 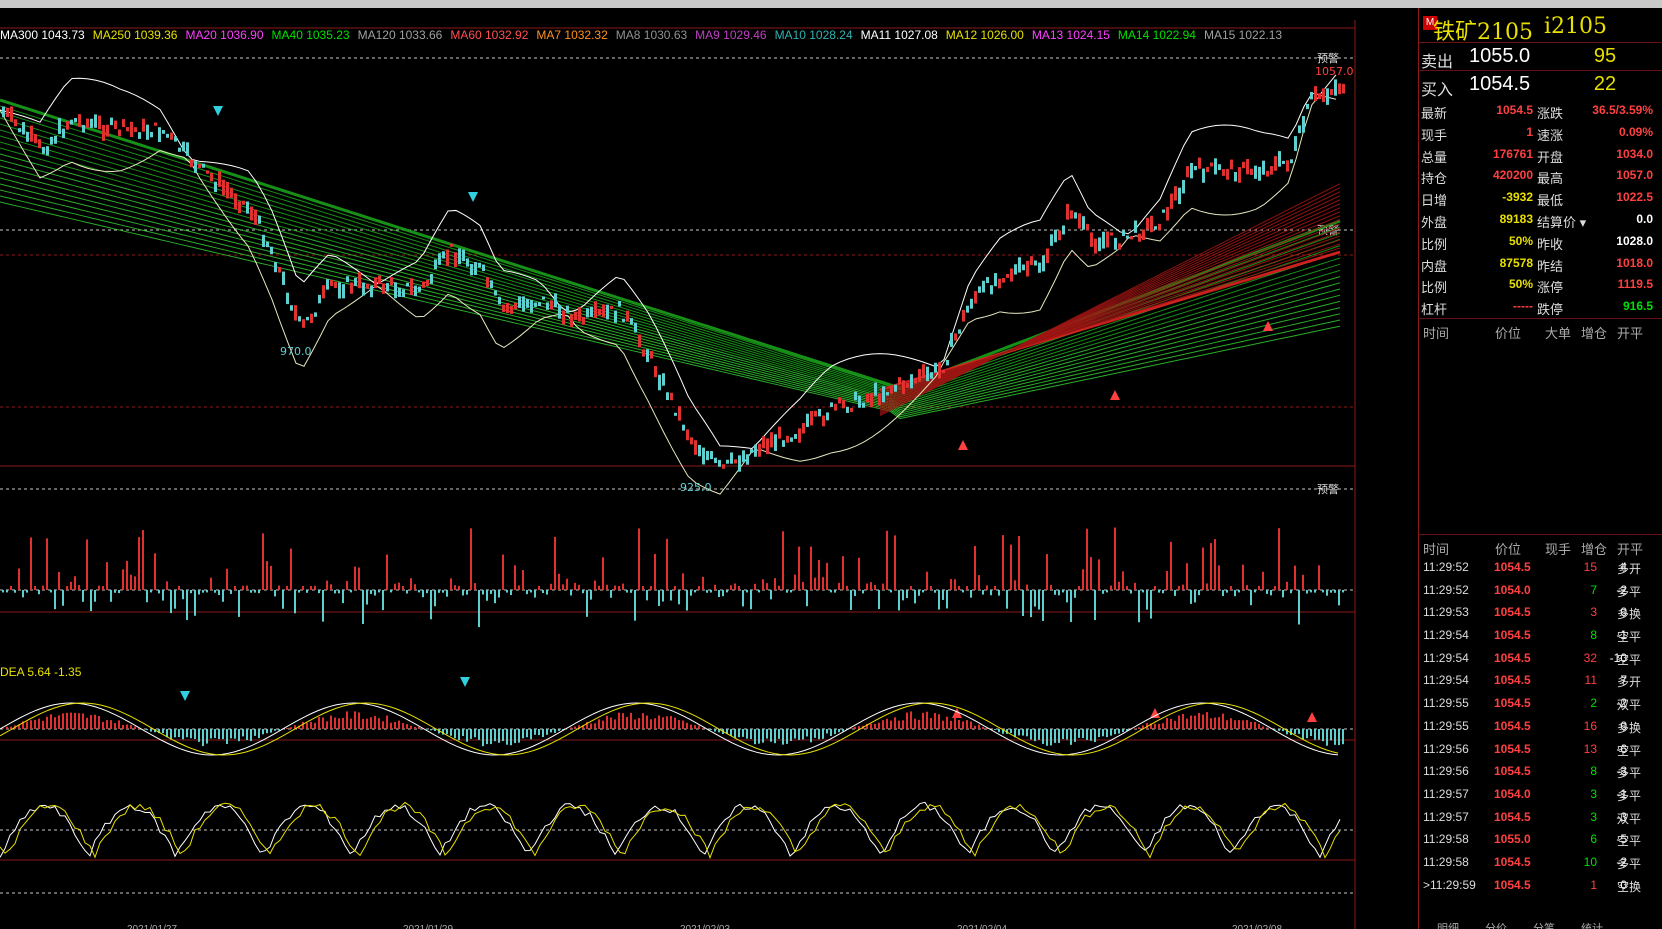 What do you see at coordinates (1448, 926) in the screenshot?
I see `bottom-tab: 明细` at bounding box center [1448, 926].